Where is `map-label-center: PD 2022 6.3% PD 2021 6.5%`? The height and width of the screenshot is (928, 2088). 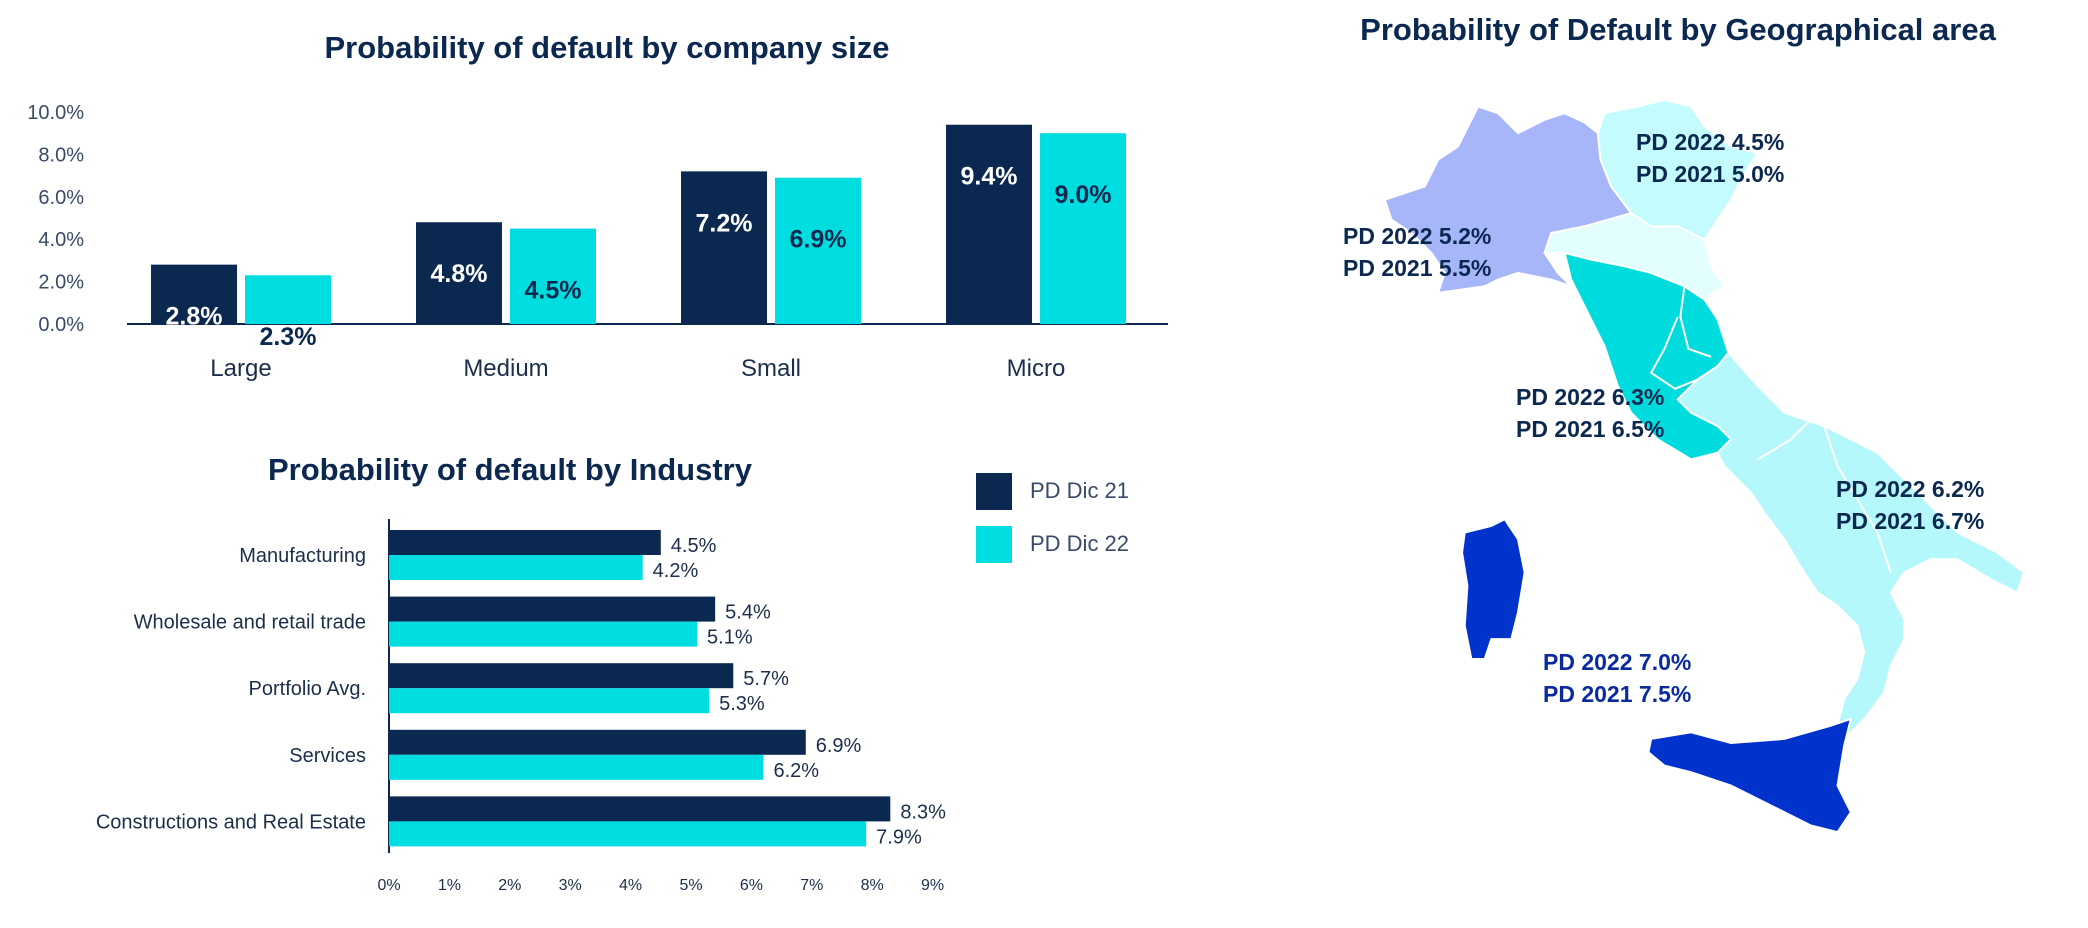
map-label-center: PD 2022 6.3% PD 2021 6.5% is located at coordinates (1590, 413).